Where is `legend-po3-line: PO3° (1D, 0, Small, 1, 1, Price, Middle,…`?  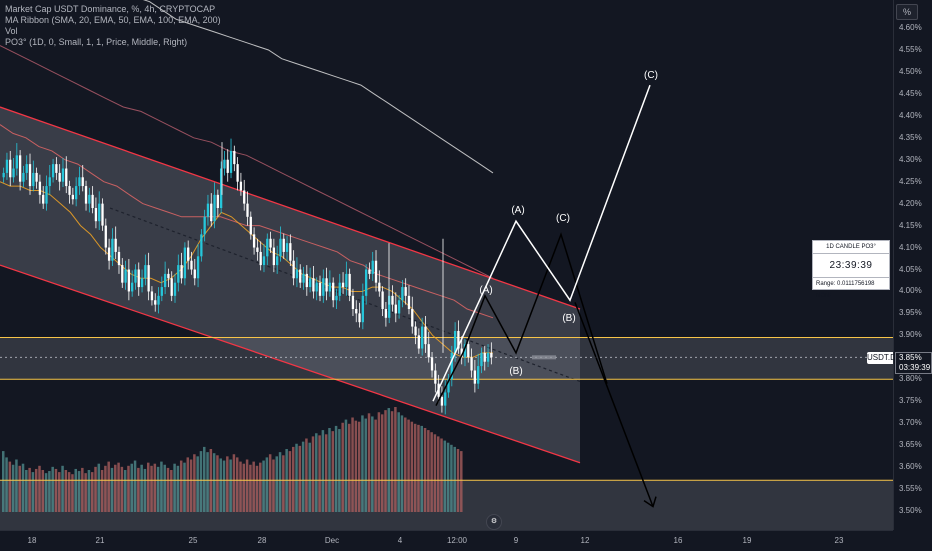
legend-po3-line: PO3° (1D, 0, Small, 1, 1, Price, Middle,… is located at coordinates (96, 42).